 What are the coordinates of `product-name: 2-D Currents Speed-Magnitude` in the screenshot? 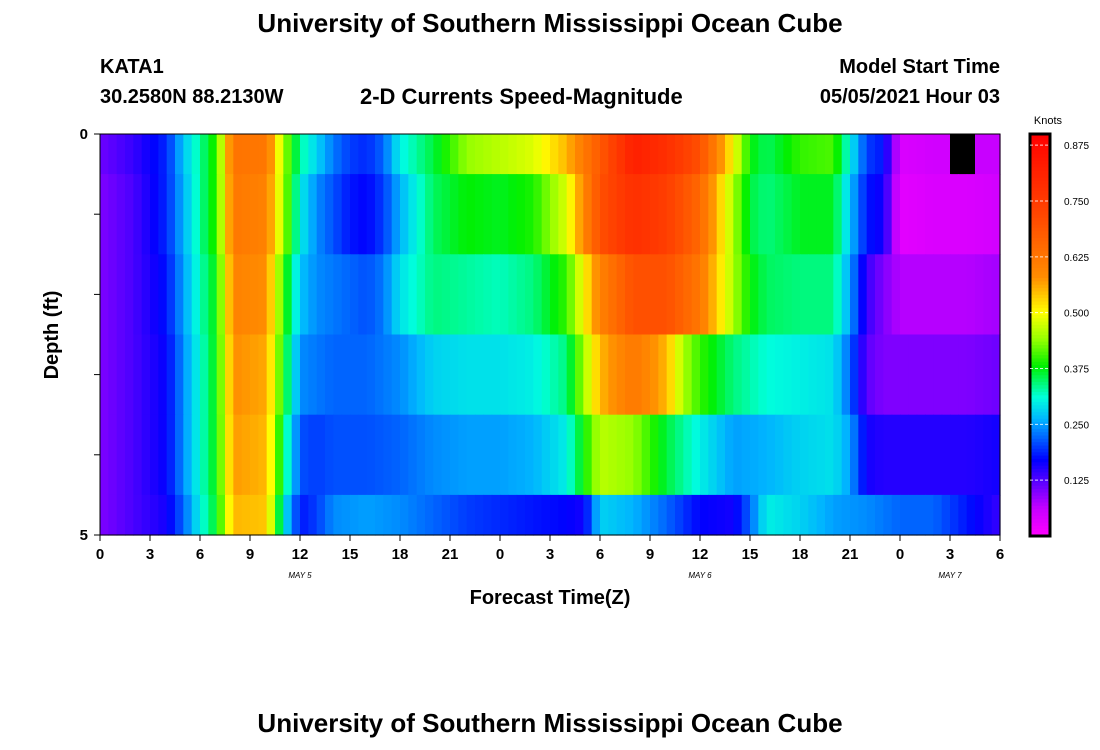 It's located at (521, 96).